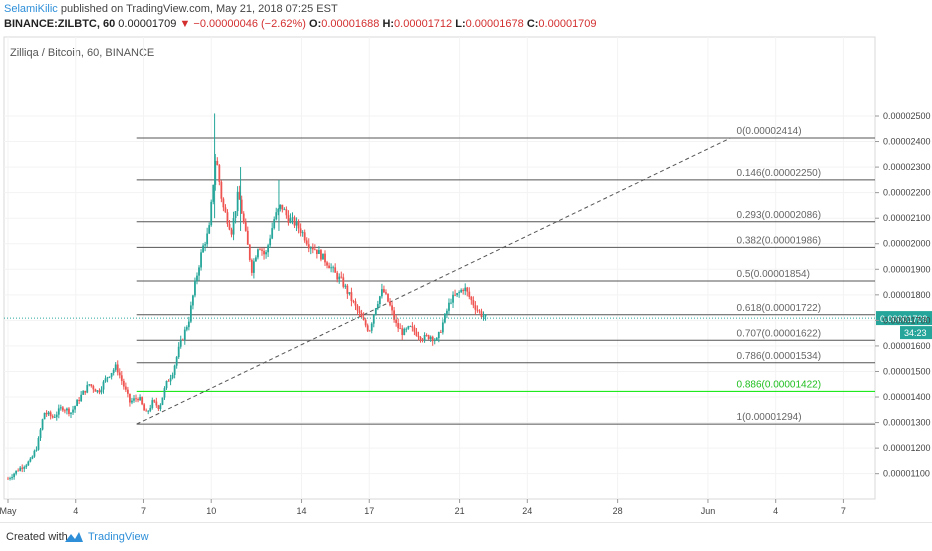  Describe the element at coordinates (118, 537) in the screenshot. I see `tradingview-brand: TradingView` at that location.